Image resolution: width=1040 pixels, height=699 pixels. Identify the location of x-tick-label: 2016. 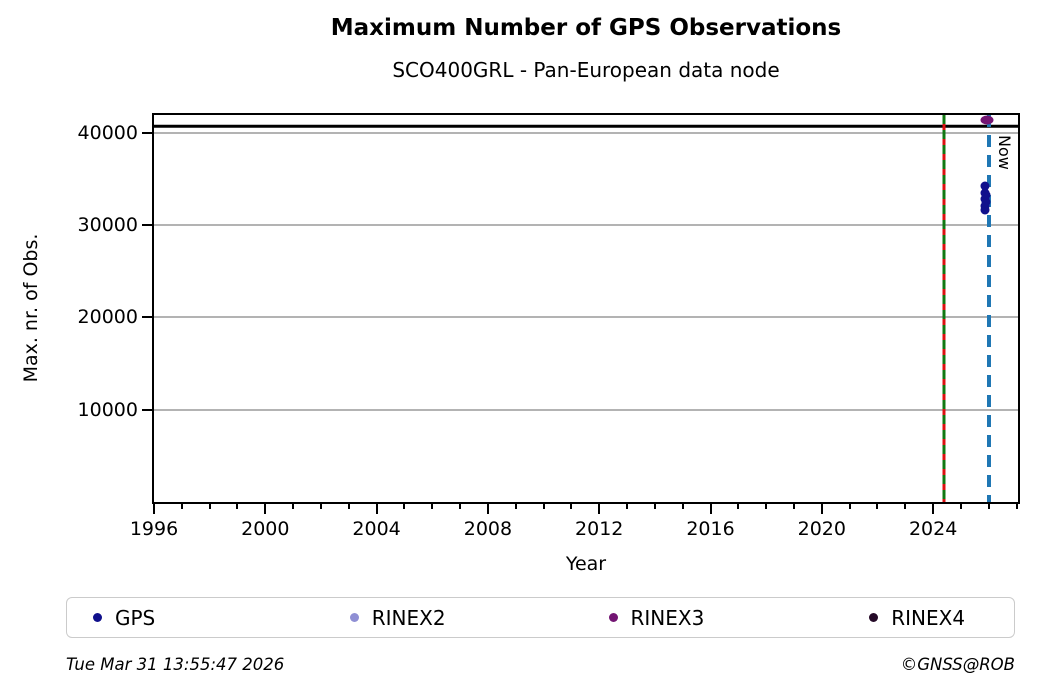
(710, 529).